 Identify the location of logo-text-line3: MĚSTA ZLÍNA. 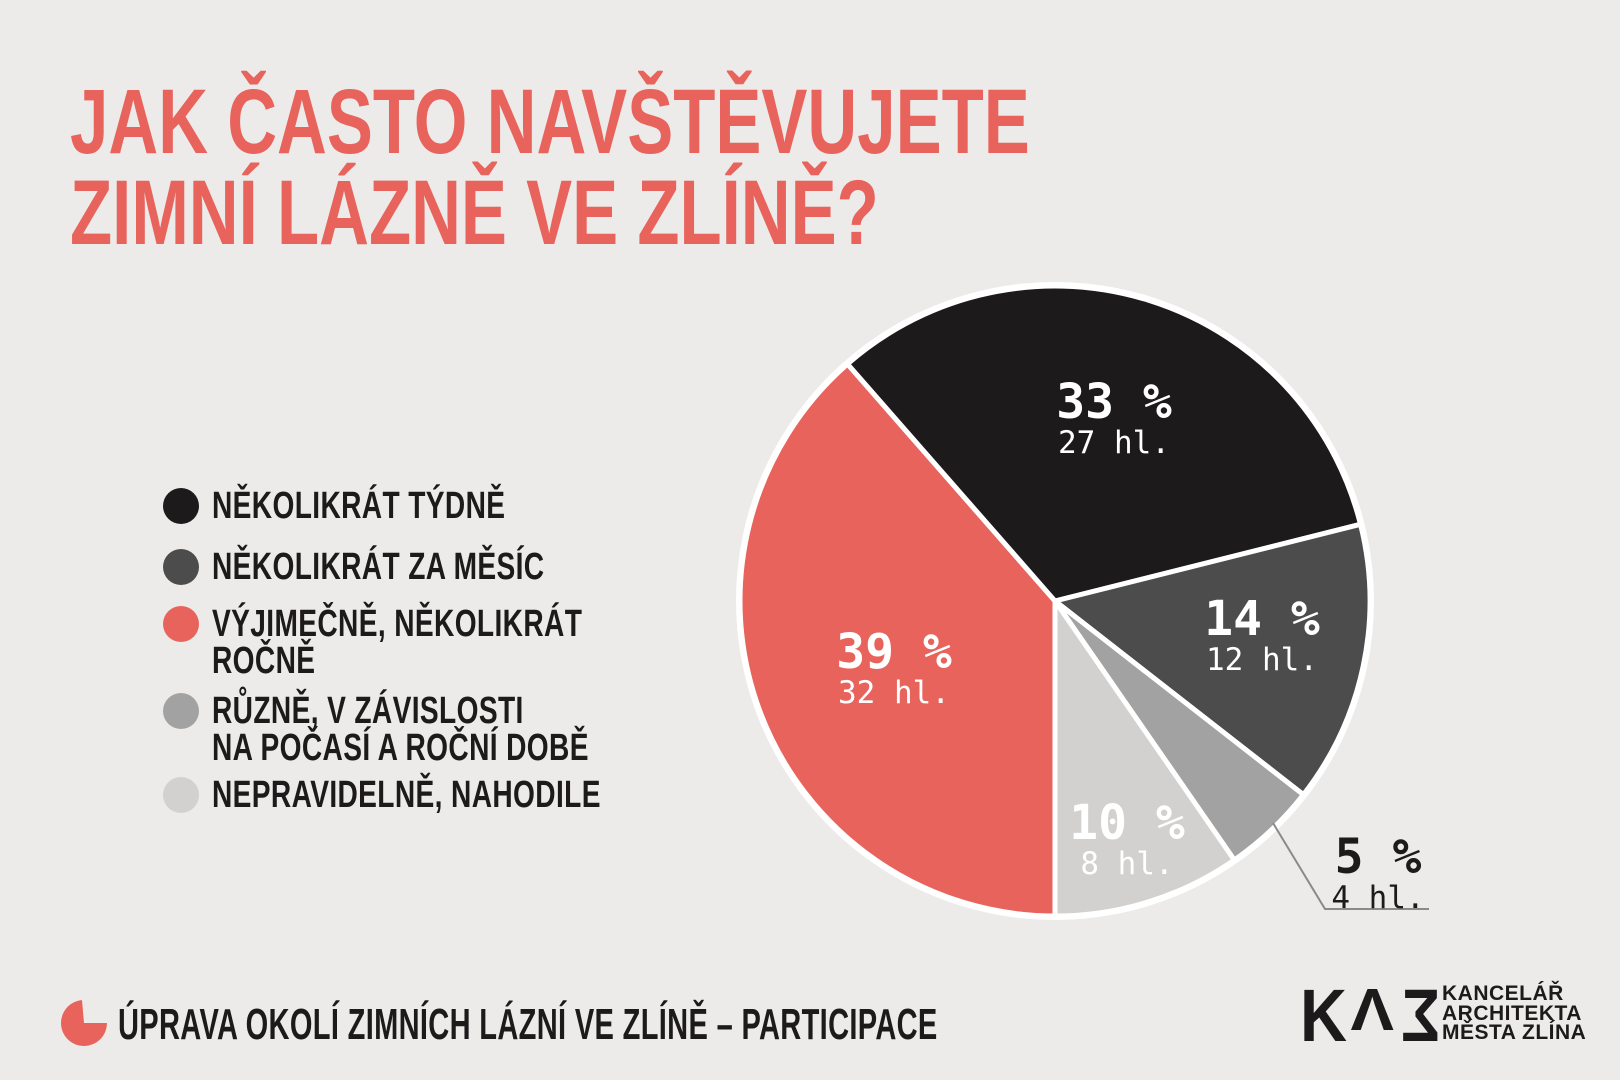
(1514, 1032).